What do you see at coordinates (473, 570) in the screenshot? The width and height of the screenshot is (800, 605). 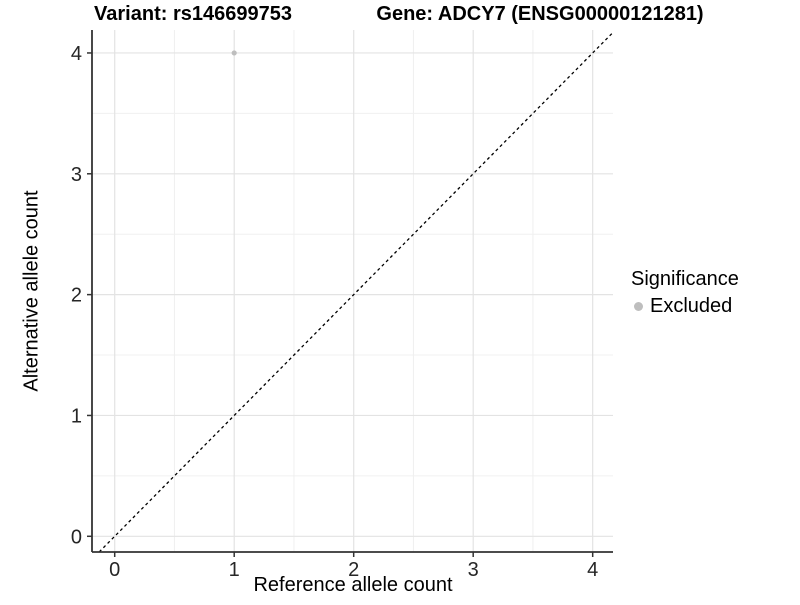 I see `x-tick-label: 3` at bounding box center [473, 570].